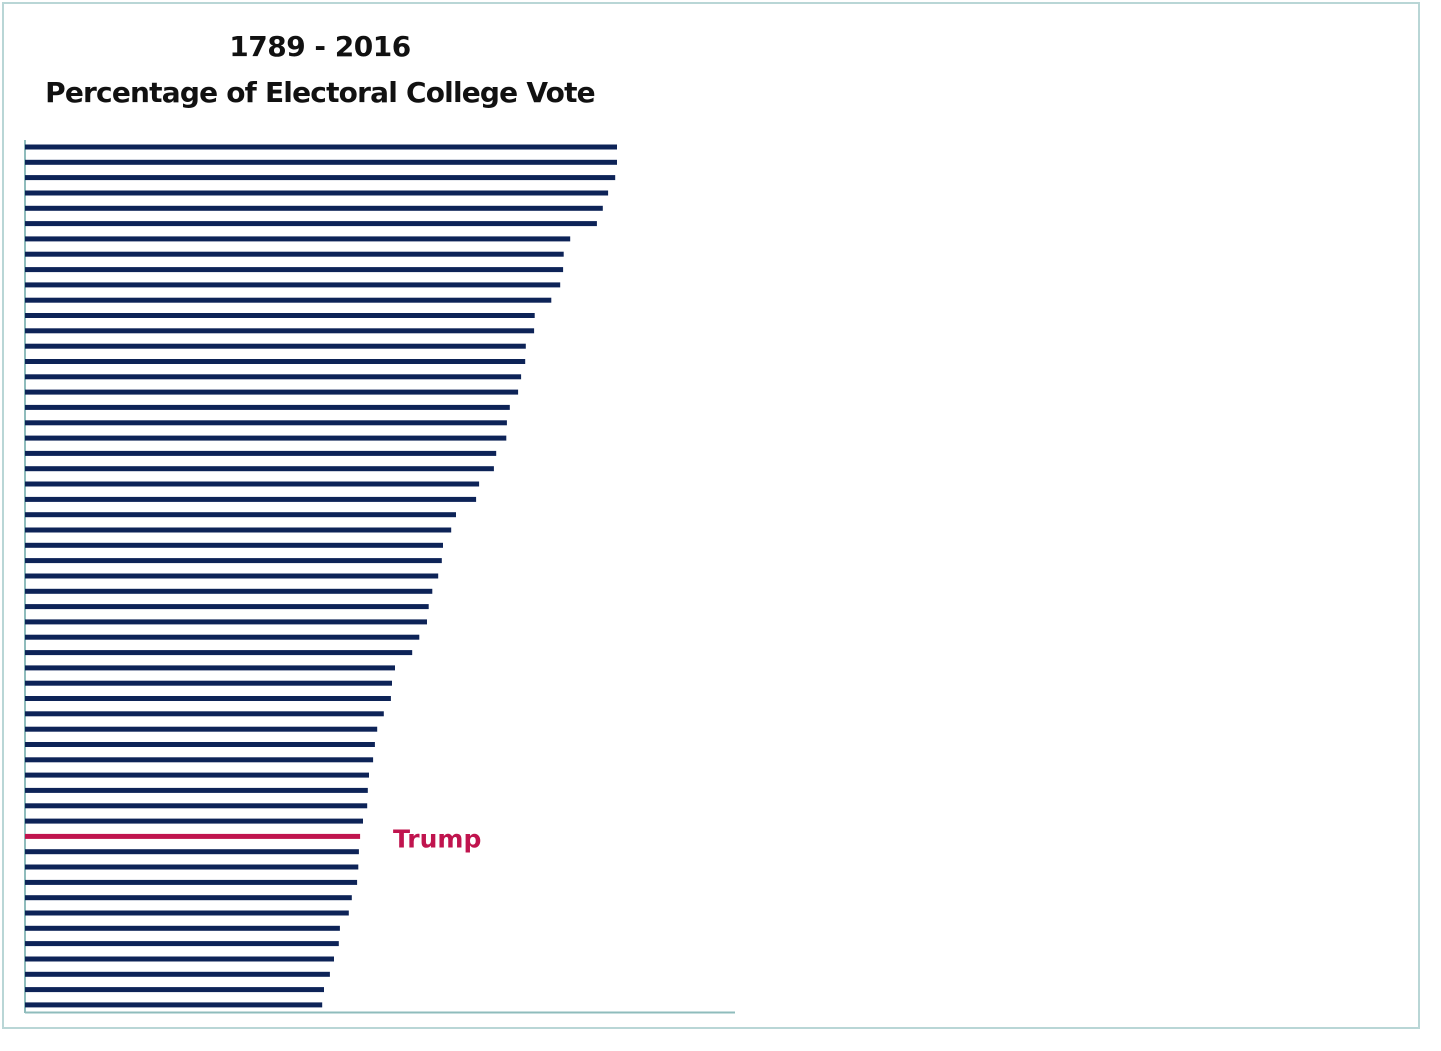 This screenshot has width=1441, height=1051. Describe the element at coordinates (320, 46) in the screenshot. I see `chart-title: 1789 - 2016` at that location.